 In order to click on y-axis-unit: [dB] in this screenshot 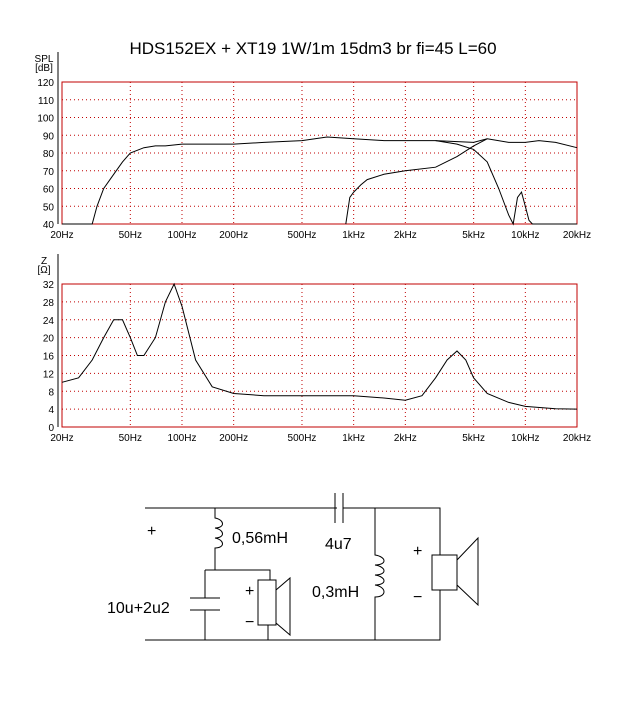, I will do `click(44, 68)`.